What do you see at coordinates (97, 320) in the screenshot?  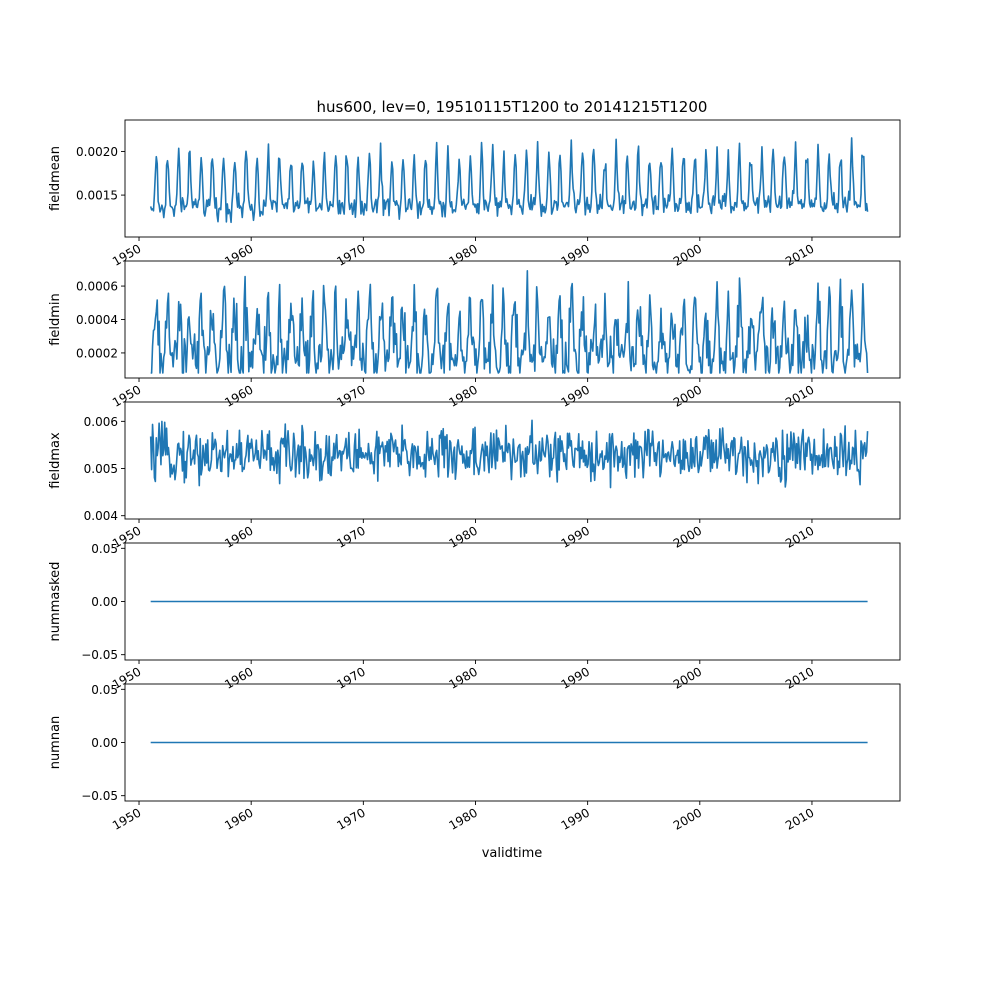 I see `y-tick-label: 0.0004` at bounding box center [97, 320].